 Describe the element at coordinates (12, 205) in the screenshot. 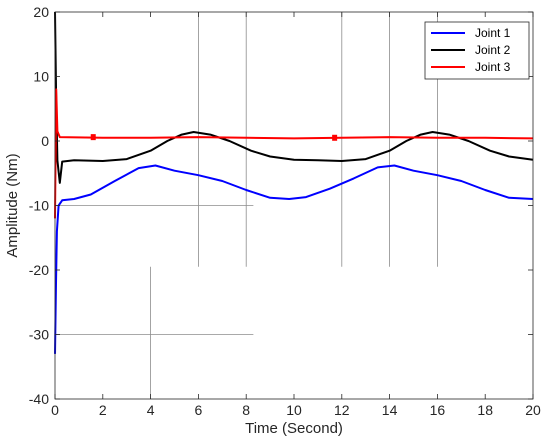

I see `y-axis-label: Amplitude (Nm)` at that location.